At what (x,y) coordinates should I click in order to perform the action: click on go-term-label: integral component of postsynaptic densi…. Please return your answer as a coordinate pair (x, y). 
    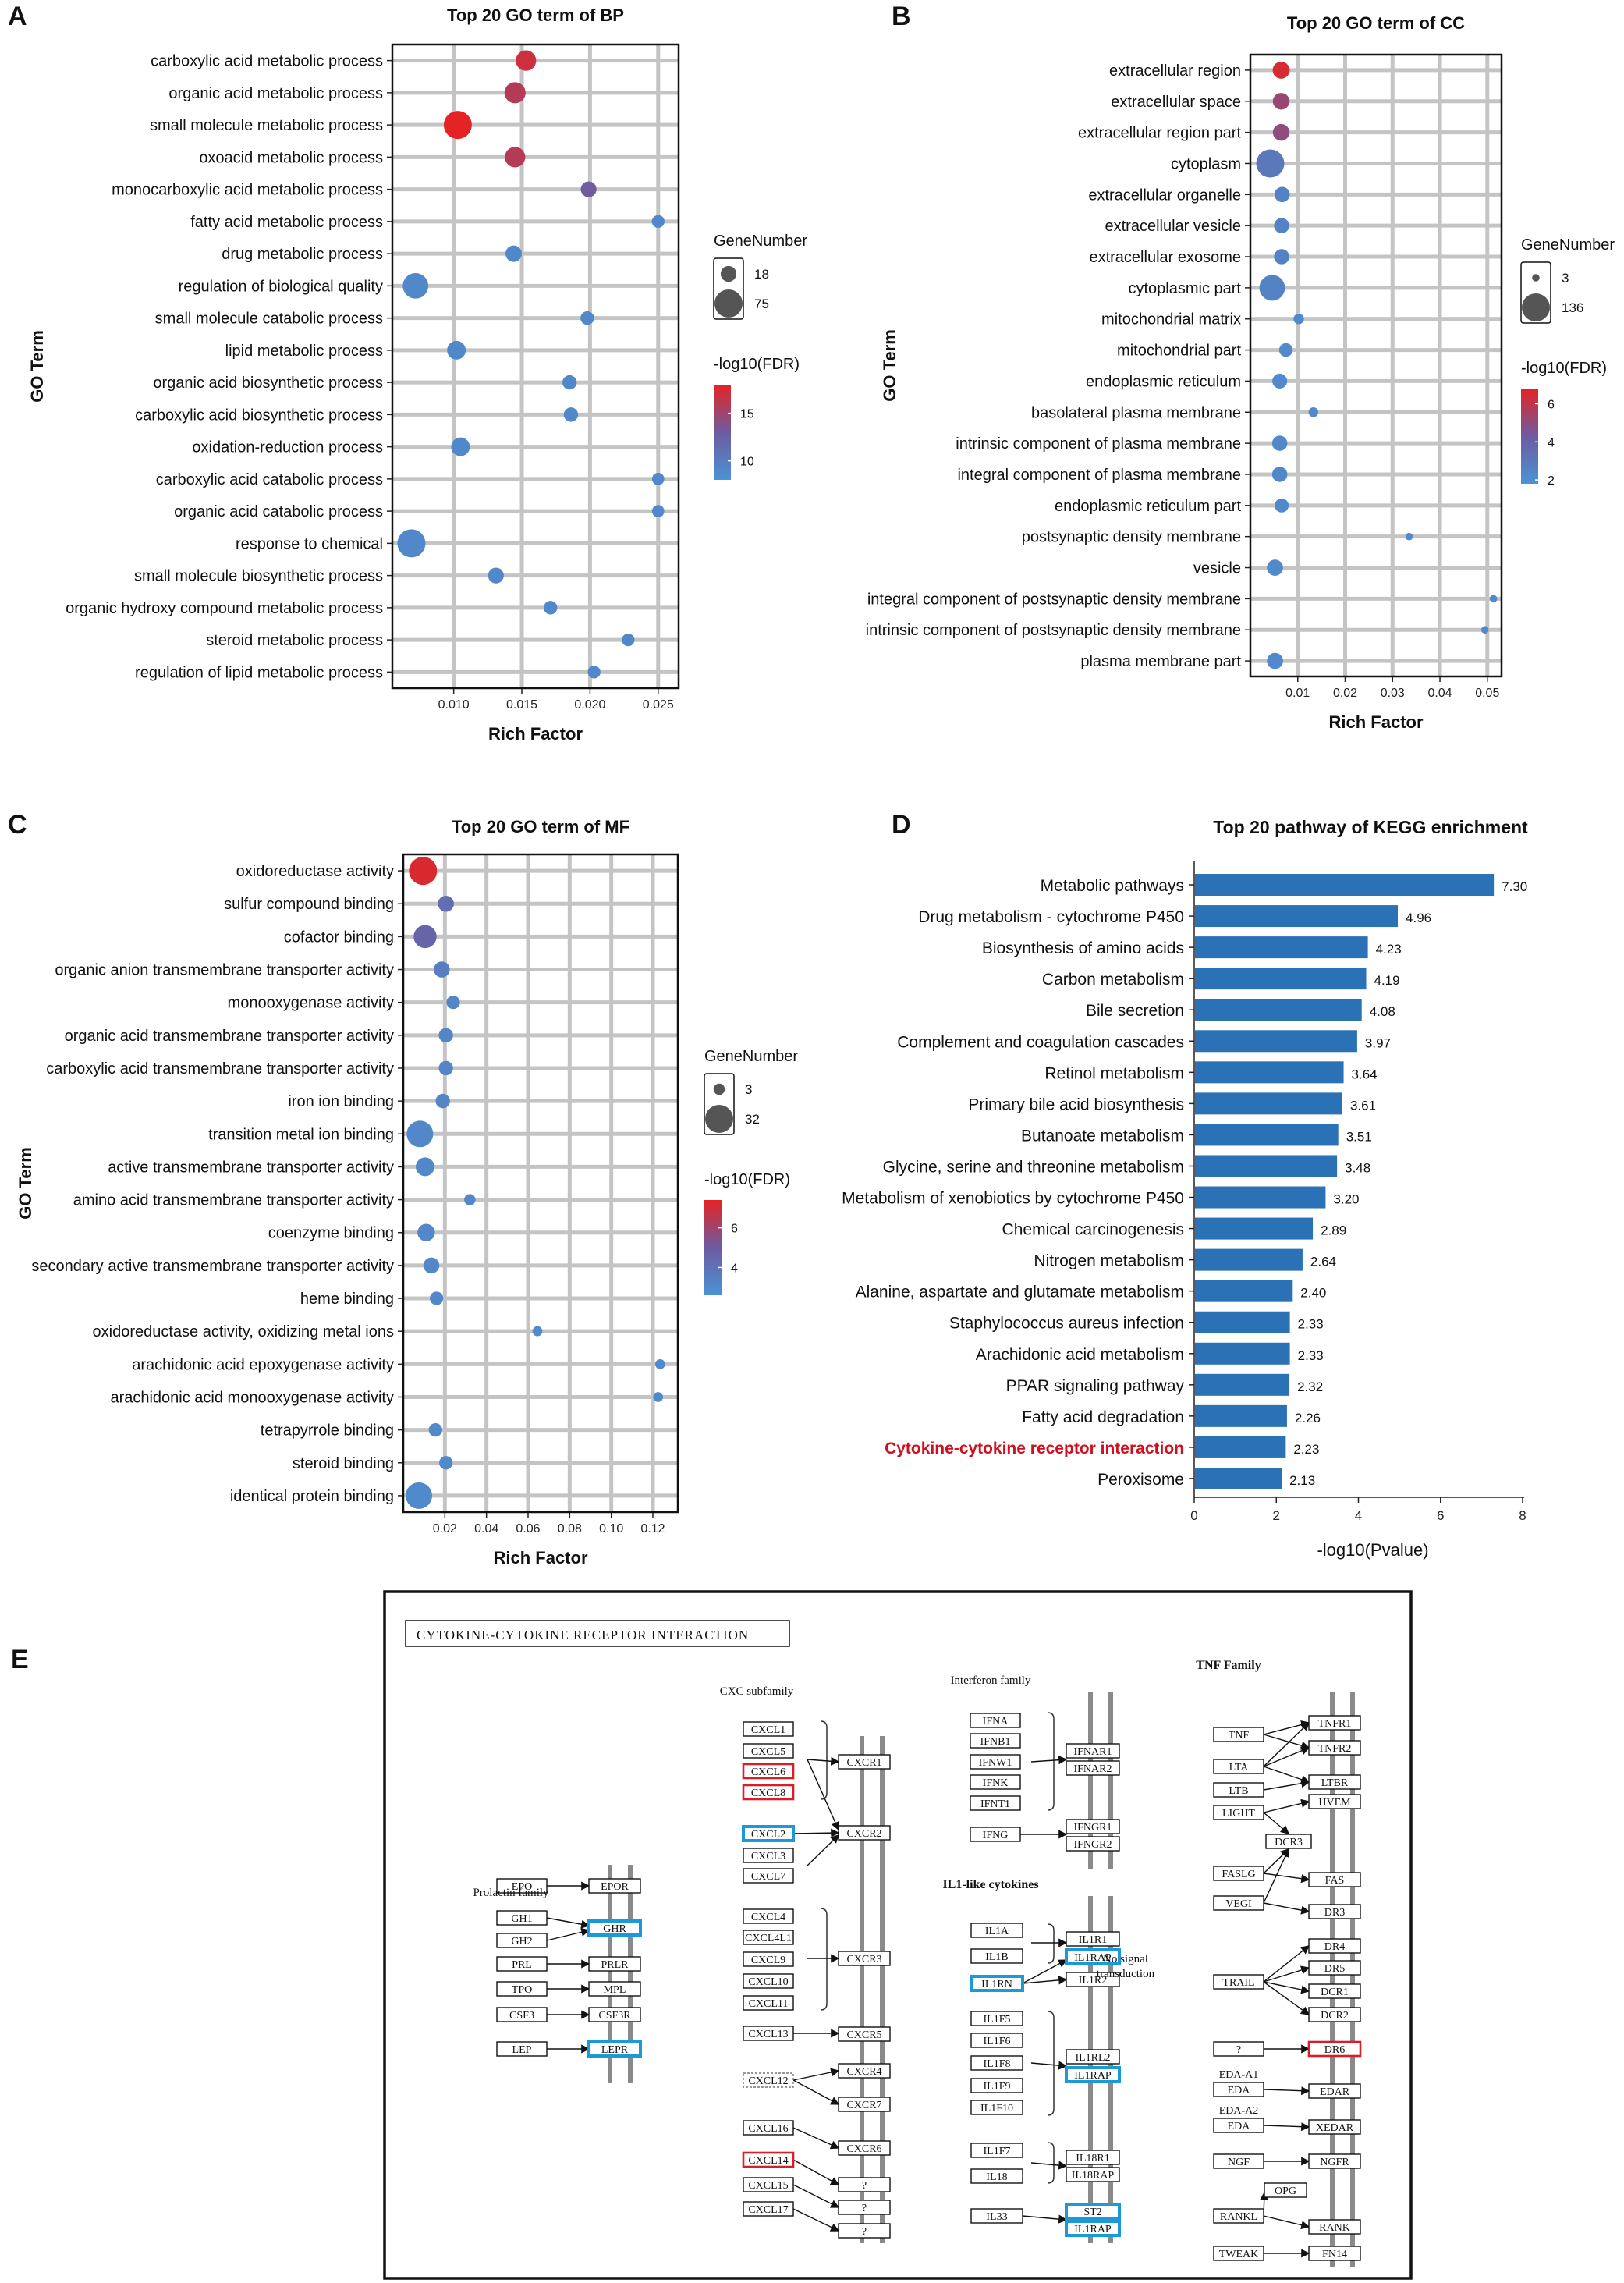
    Looking at the image, I should click on (1054, 600).